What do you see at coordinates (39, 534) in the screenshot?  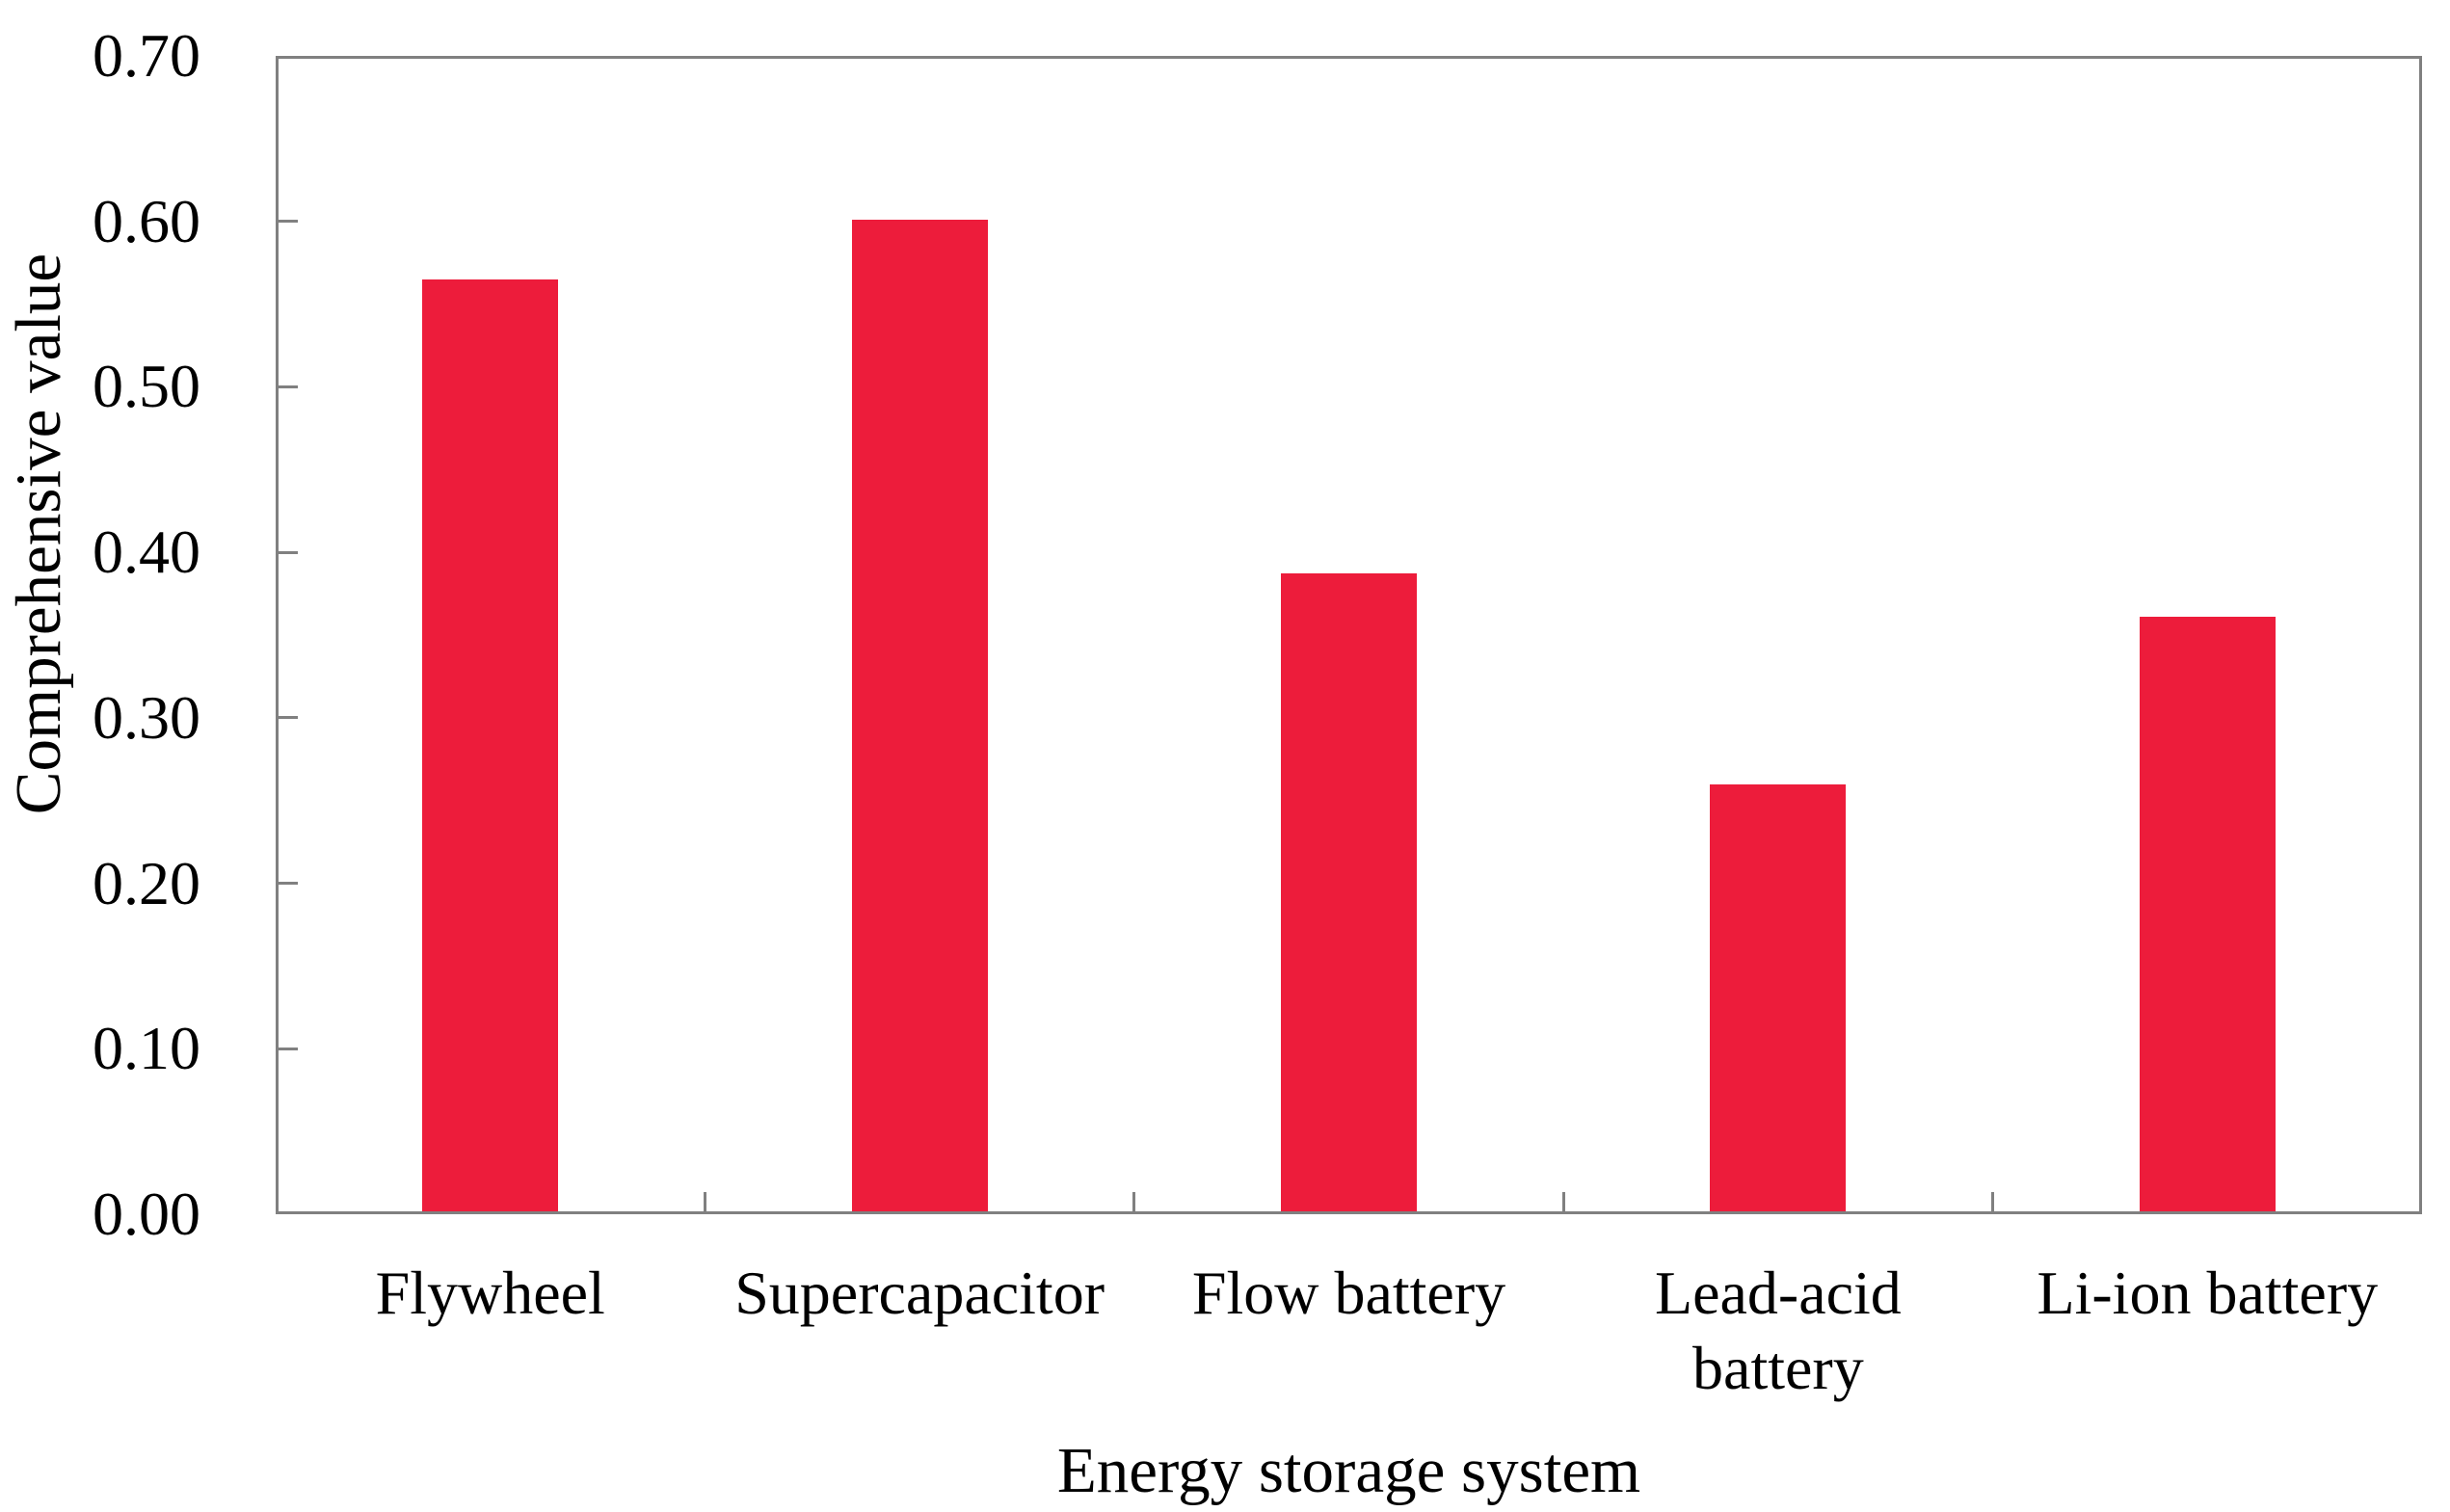 I see `y-axis-title: Comprehensive value` at bounding box center [39, 534].